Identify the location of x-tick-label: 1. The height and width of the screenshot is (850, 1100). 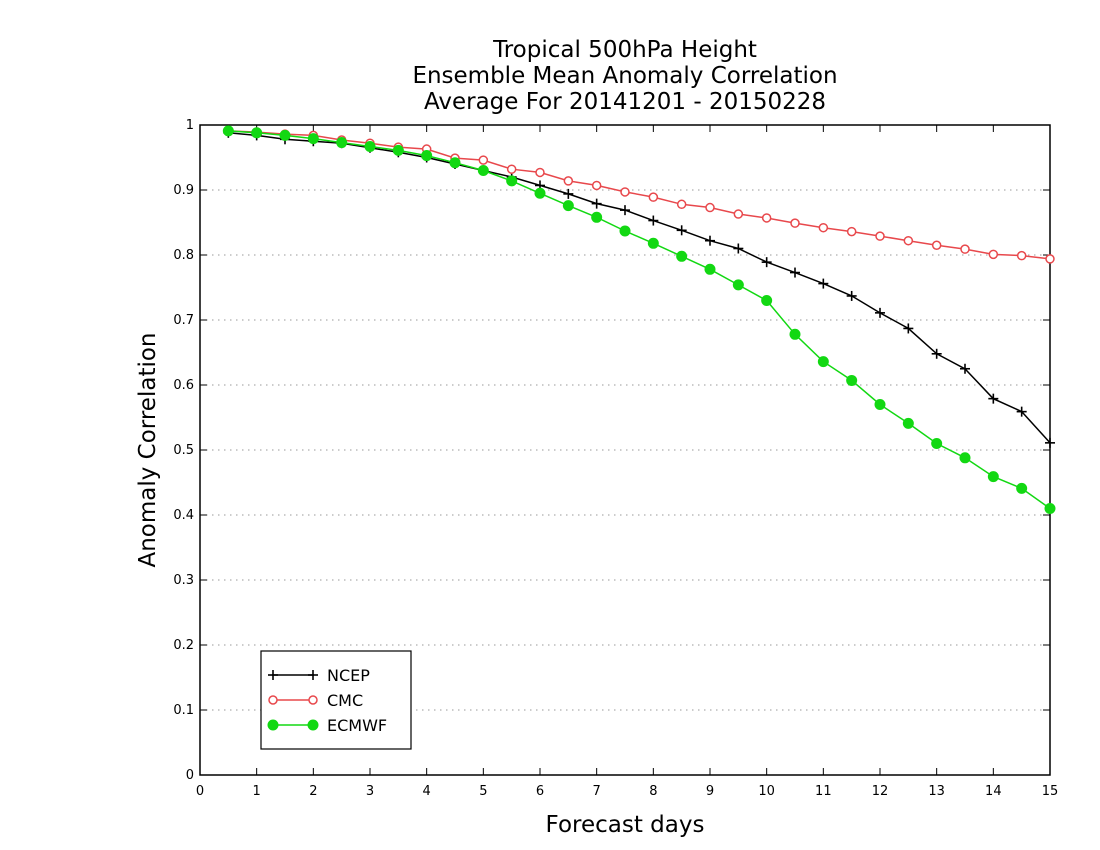
(257, 791).